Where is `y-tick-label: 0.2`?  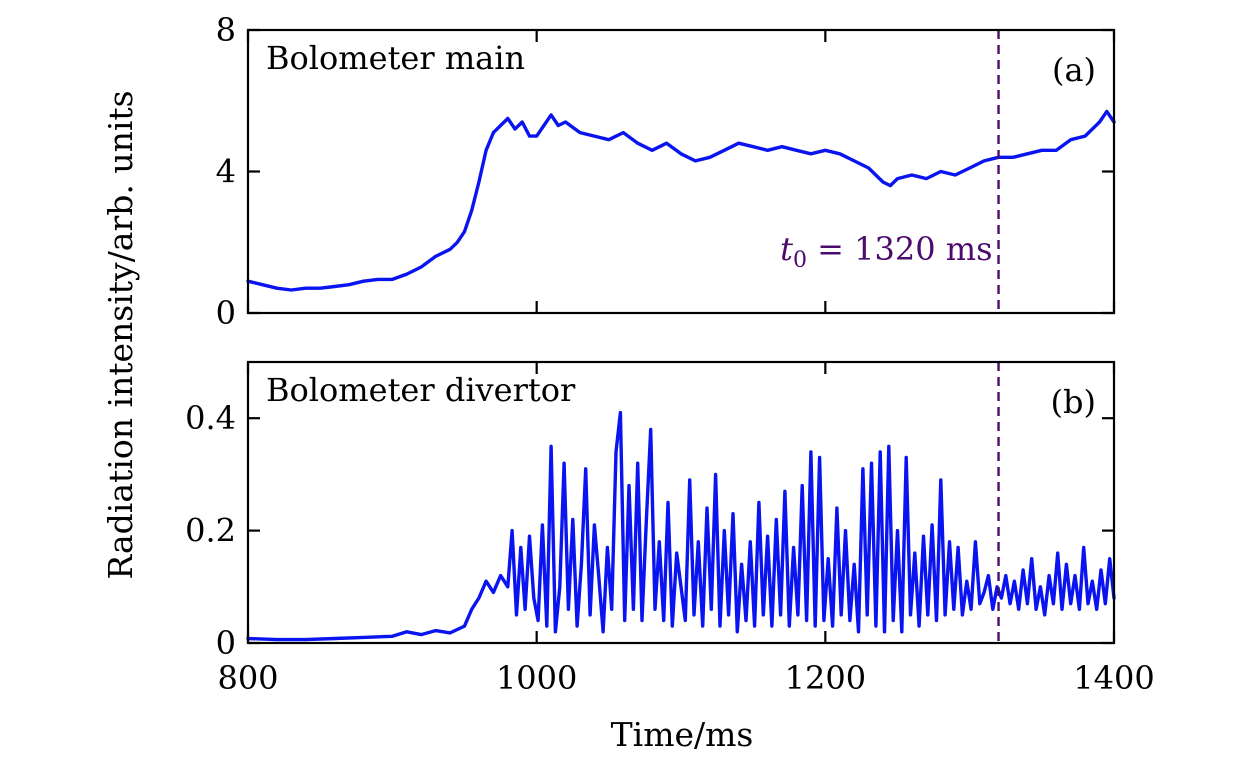
y-tick-label: 0.2 is located at coordinates (210, 531).